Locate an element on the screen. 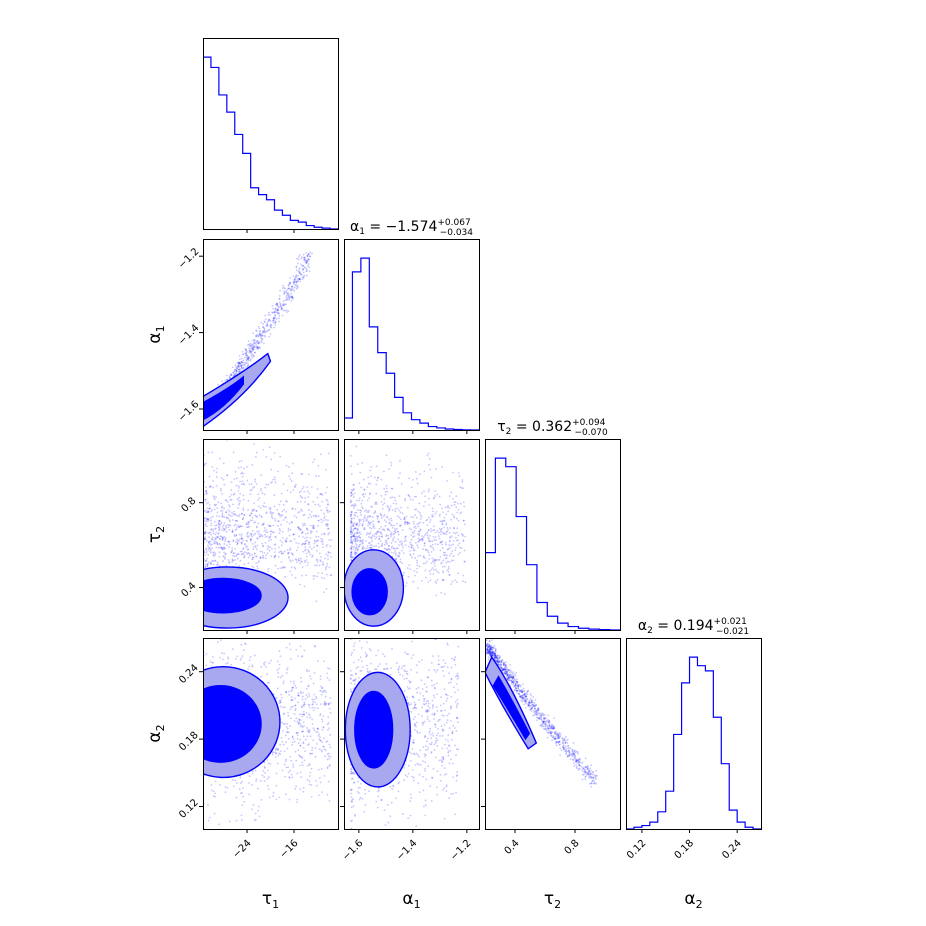  histogram-step-alpha1 is located at coordinates (411, 343).